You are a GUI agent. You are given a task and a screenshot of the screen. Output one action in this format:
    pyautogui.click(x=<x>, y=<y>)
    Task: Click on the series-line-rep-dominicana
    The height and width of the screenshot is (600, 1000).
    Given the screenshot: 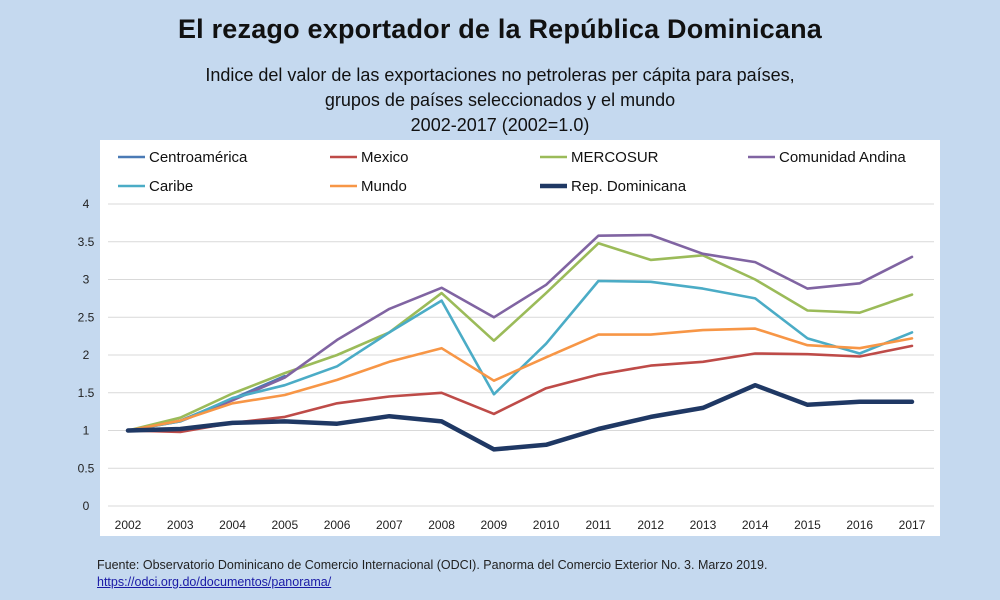 What is the action you would take?
    pyautogui.click(x=520, y=417)
    